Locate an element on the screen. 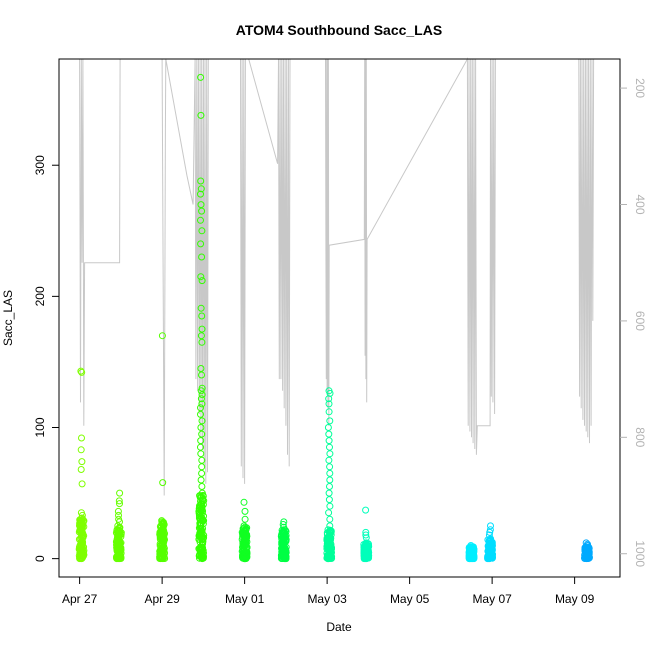 The image size is (650, 650). x-tick-label: Apr 27 is located at coordinates (80, 599).